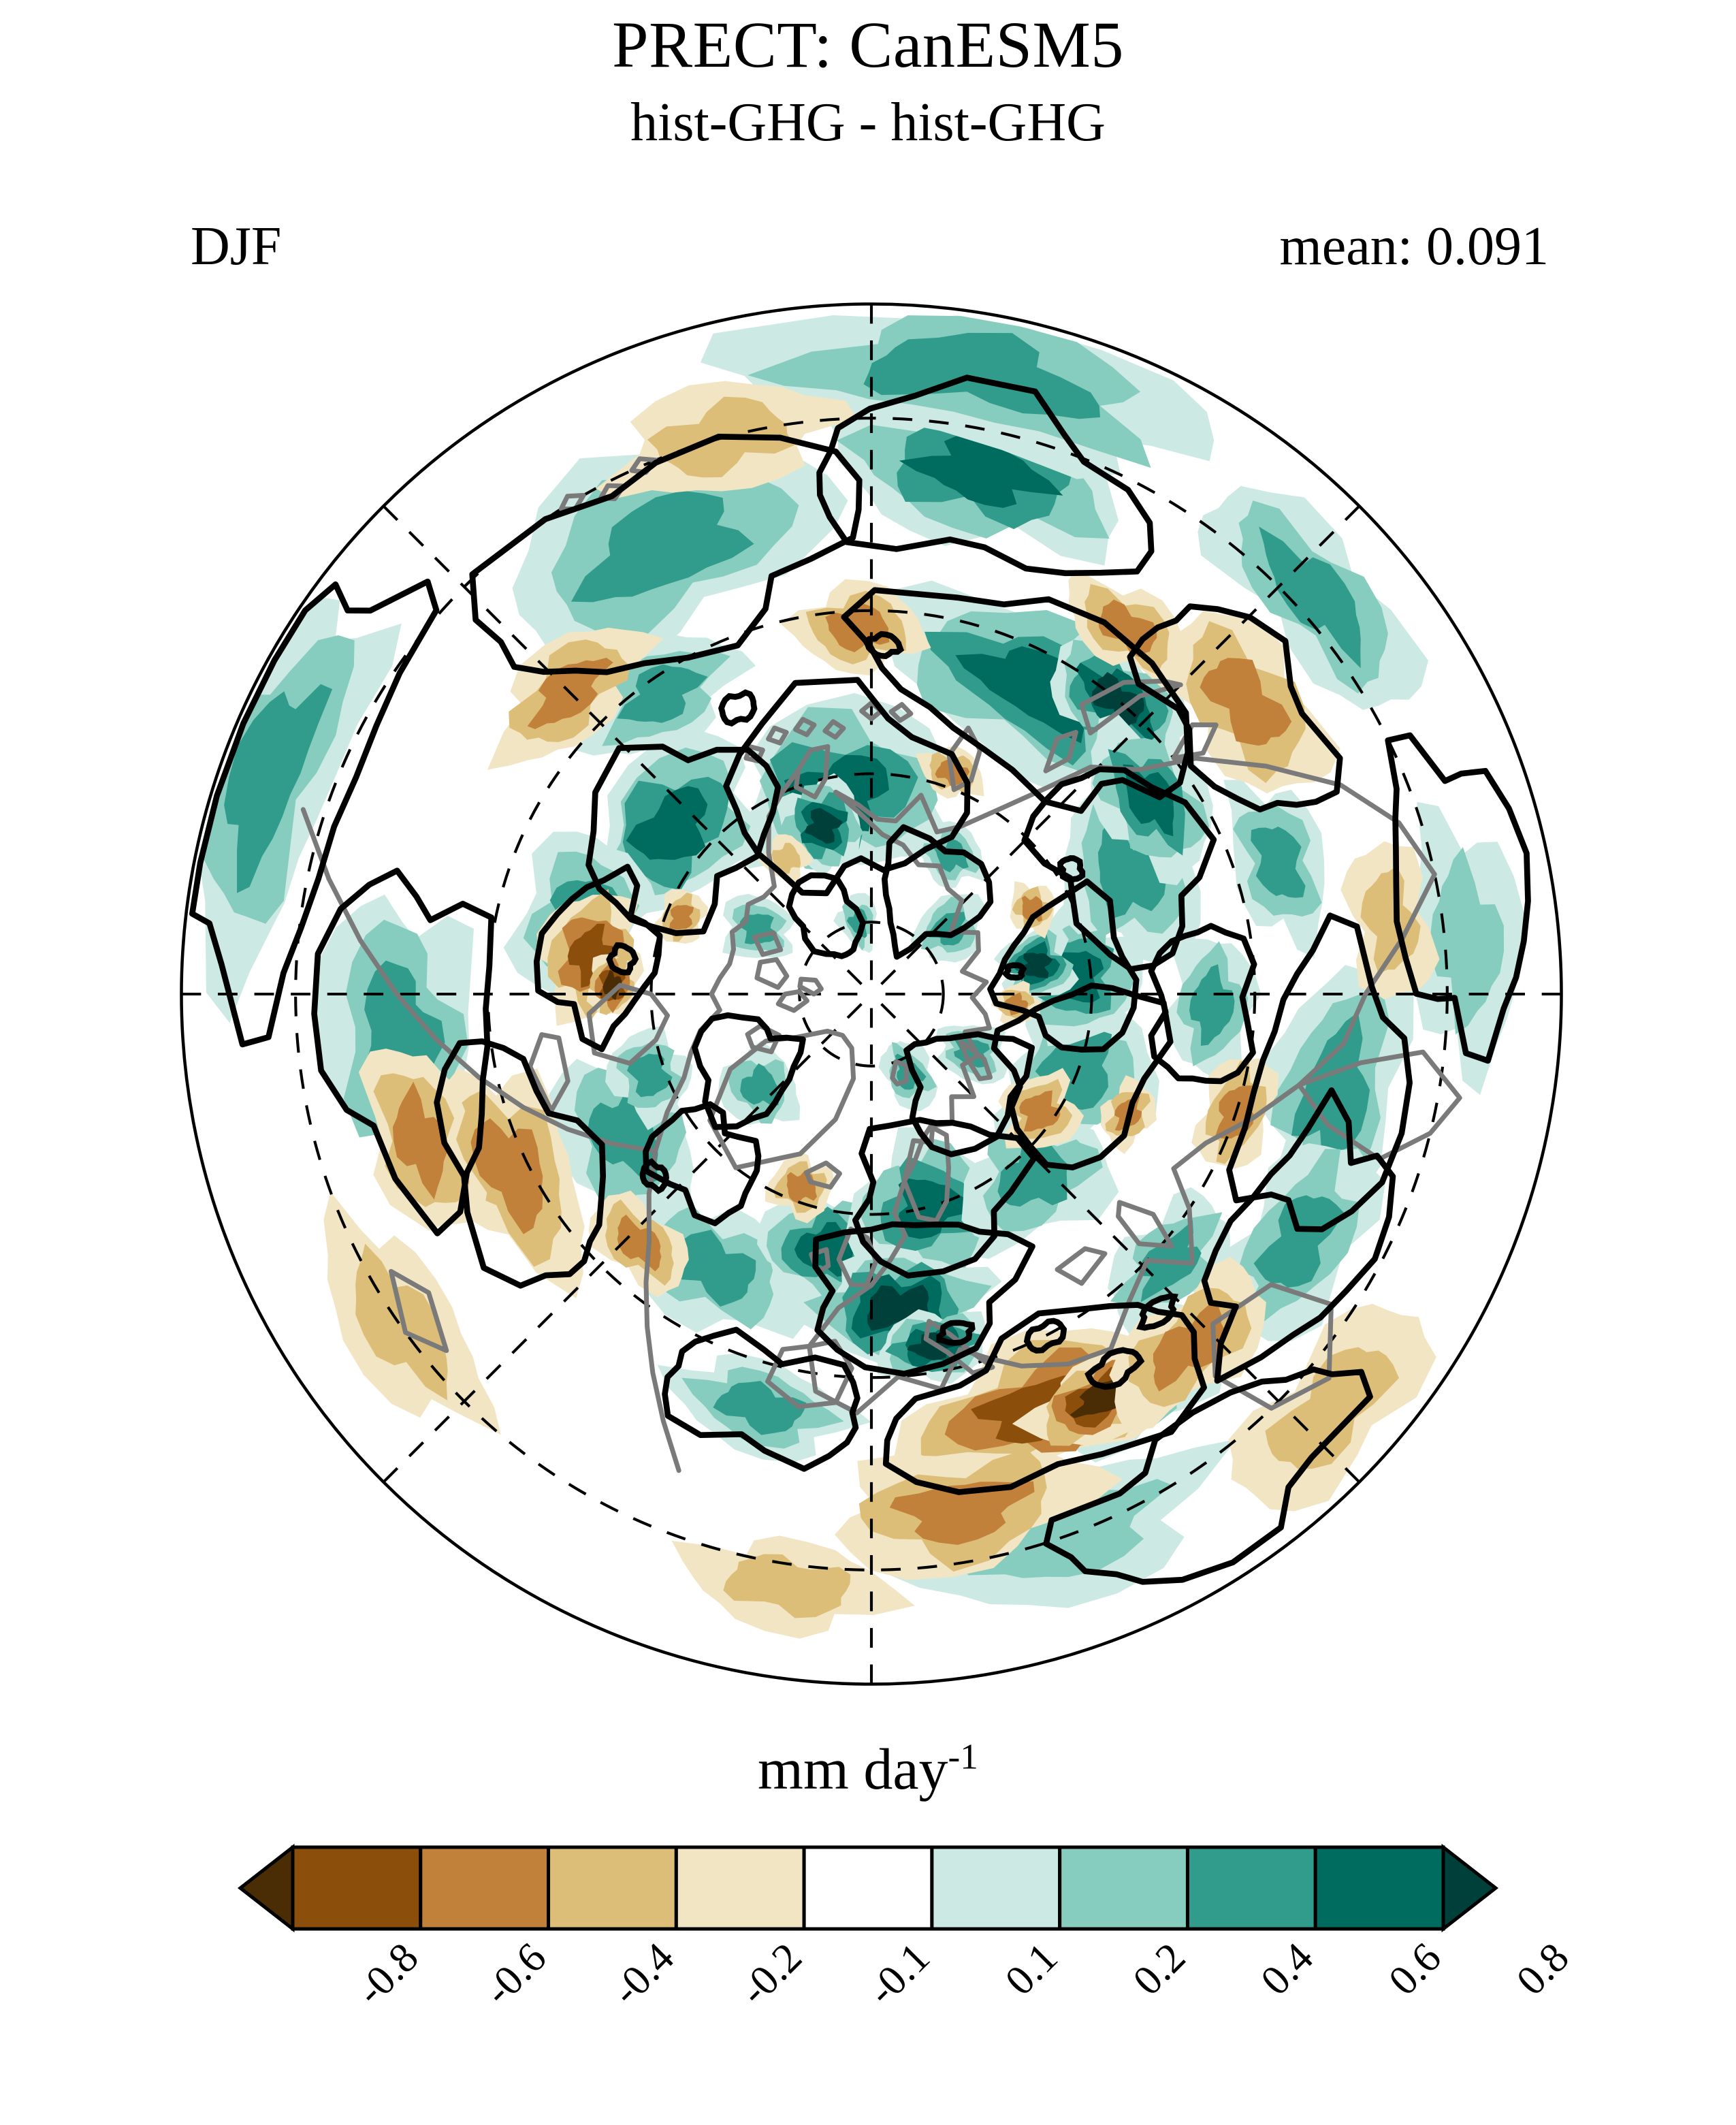  Describe the element at coordinates (1414, 247) in the screenshot. I see `mean-label: mean: 0.091` at that location.